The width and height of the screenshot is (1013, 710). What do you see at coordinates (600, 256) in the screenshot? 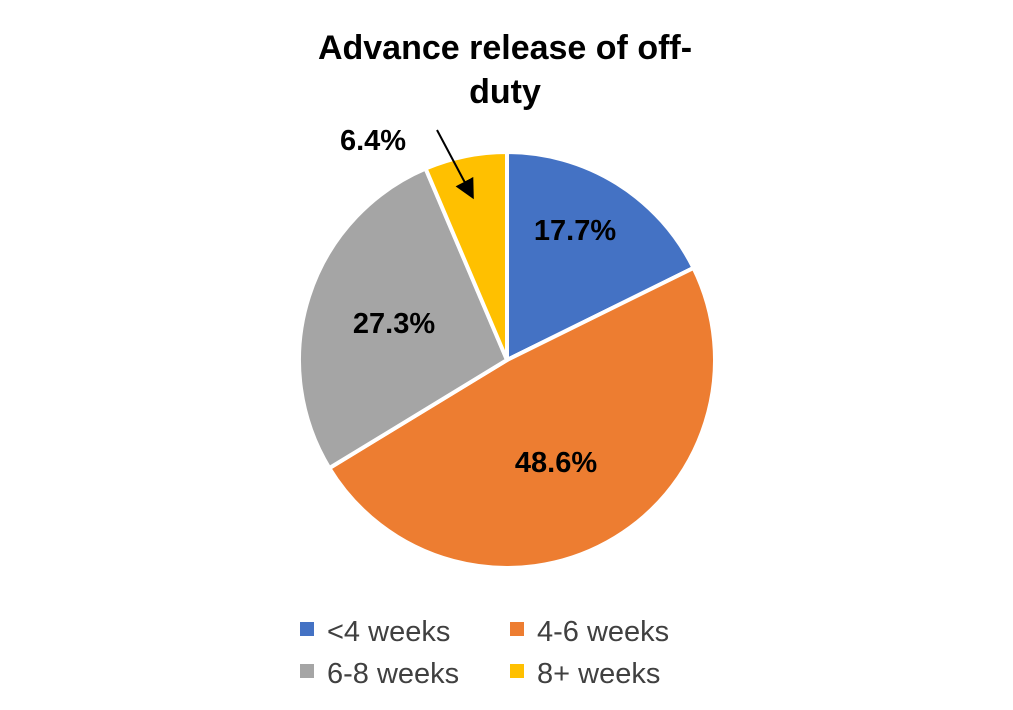
I see `pie-slice-lt4-weeks` at bounding box center [600, 256].